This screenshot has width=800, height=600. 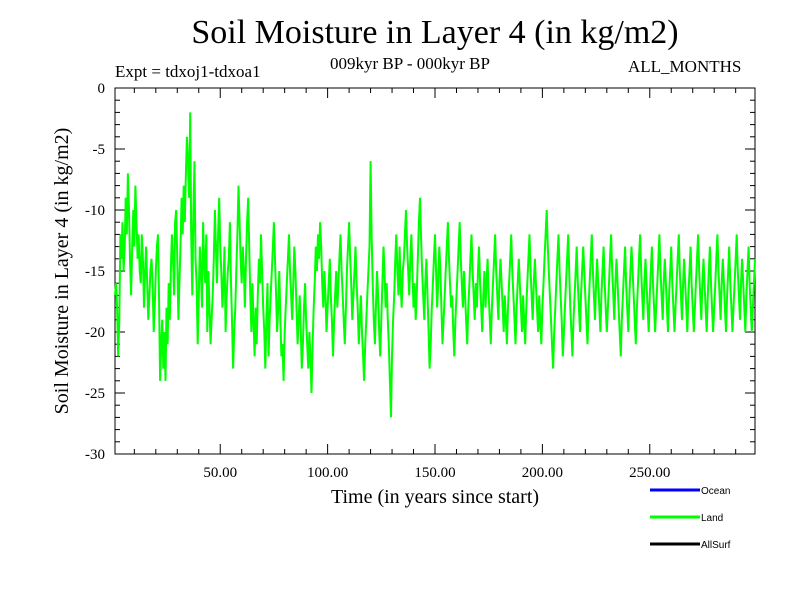 What do you see at coordinates (327, 473) in the screenshot?
I see `x-tick-label: 100.00` at bounding box center [327, 473].